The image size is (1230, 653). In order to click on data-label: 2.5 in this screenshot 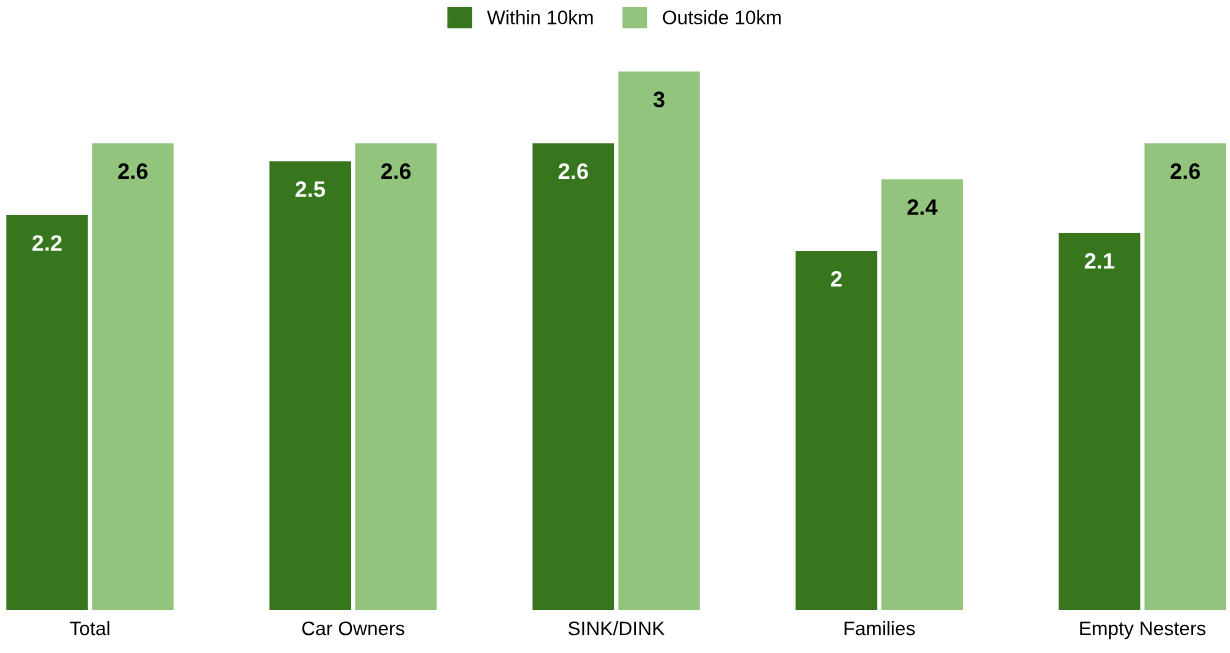, I will do `click(310, 189)`.